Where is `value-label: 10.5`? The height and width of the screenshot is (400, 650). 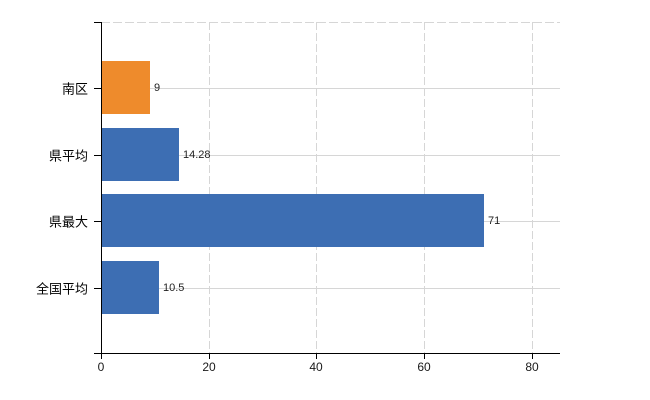
value-label: 10.5 is located at coordinates (174, 288).